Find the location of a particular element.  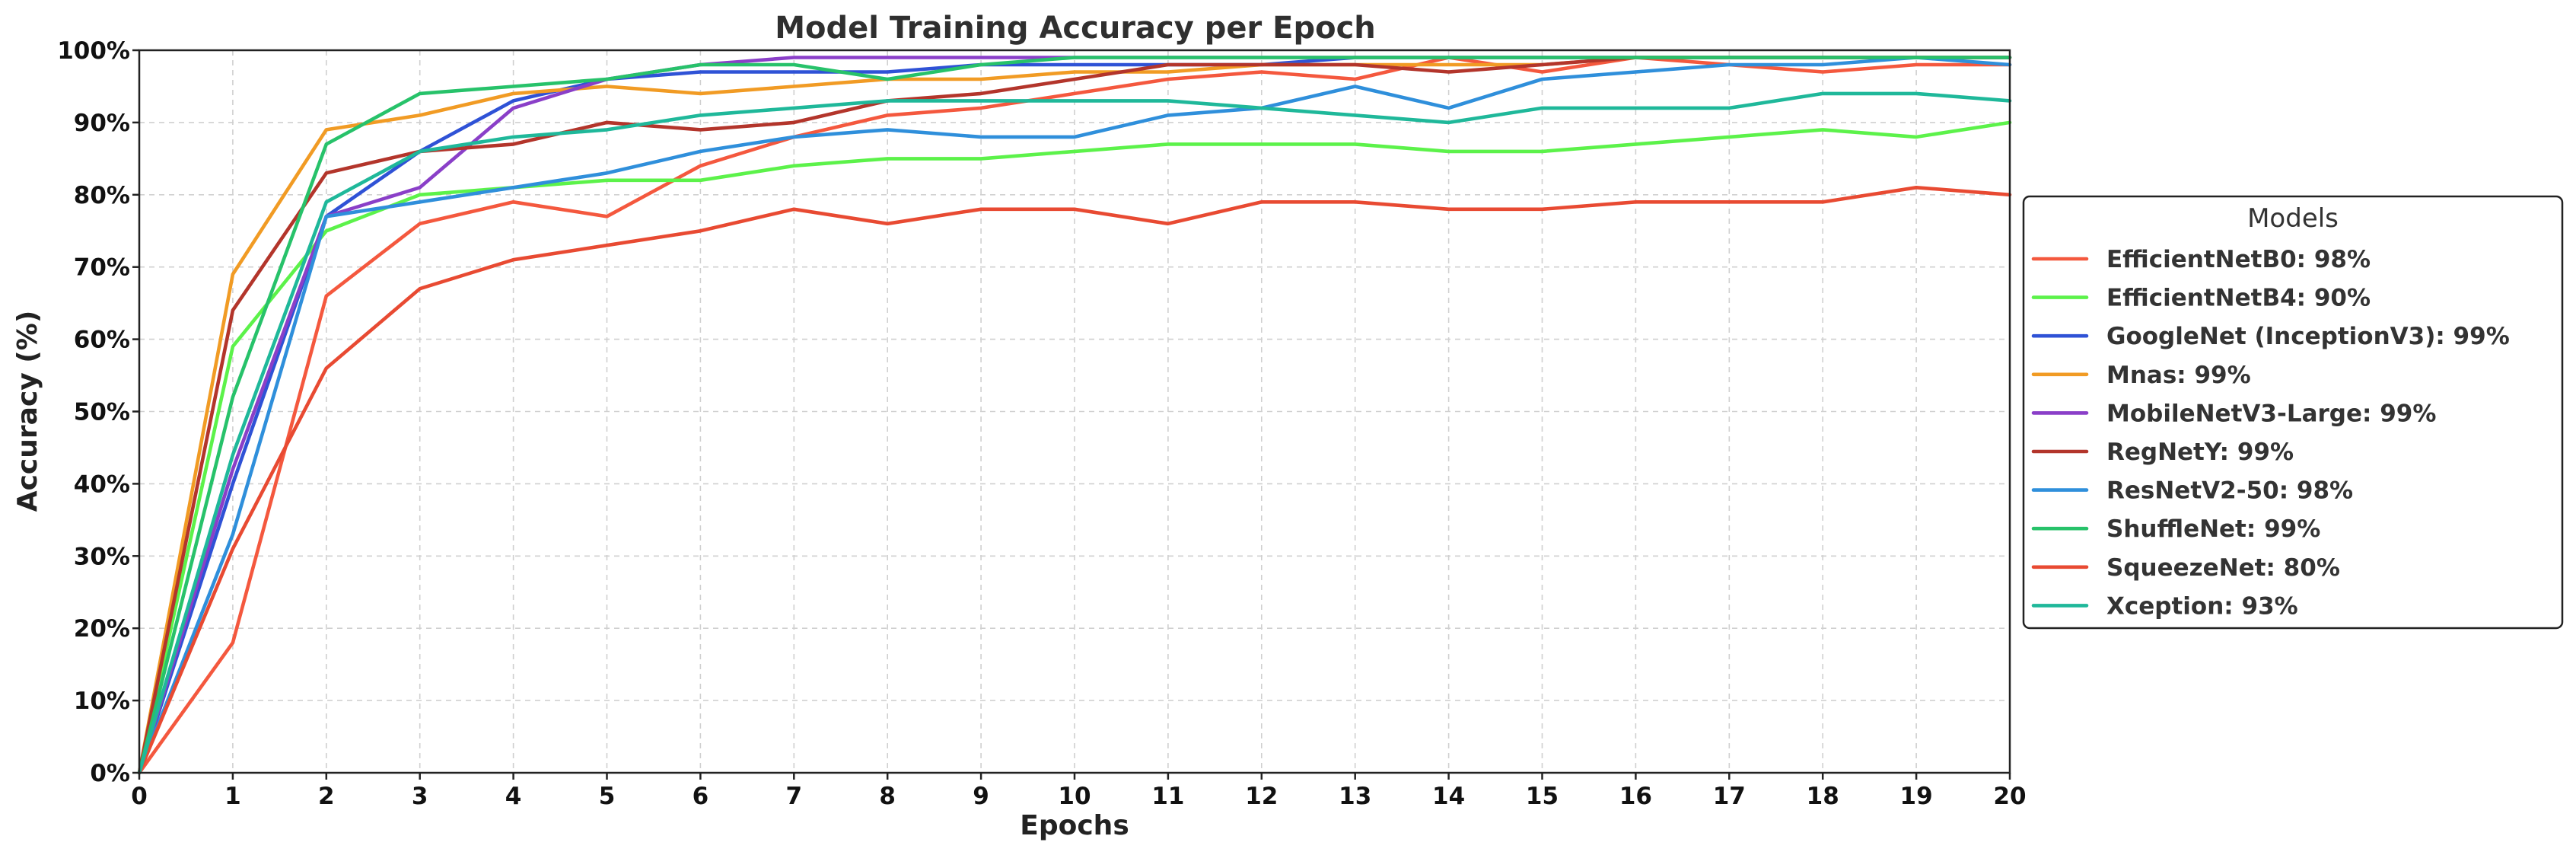

x-tick-label: 18 is located at coordinates (1823, 796).